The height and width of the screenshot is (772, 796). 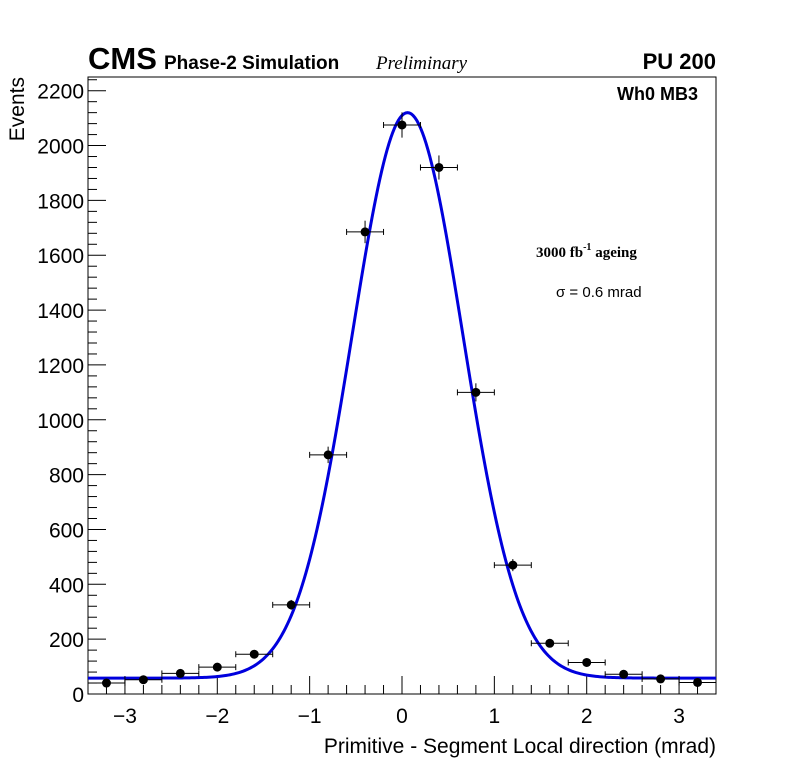 I want to click on y-tick-label: 2000, so click(x=60, y=147).